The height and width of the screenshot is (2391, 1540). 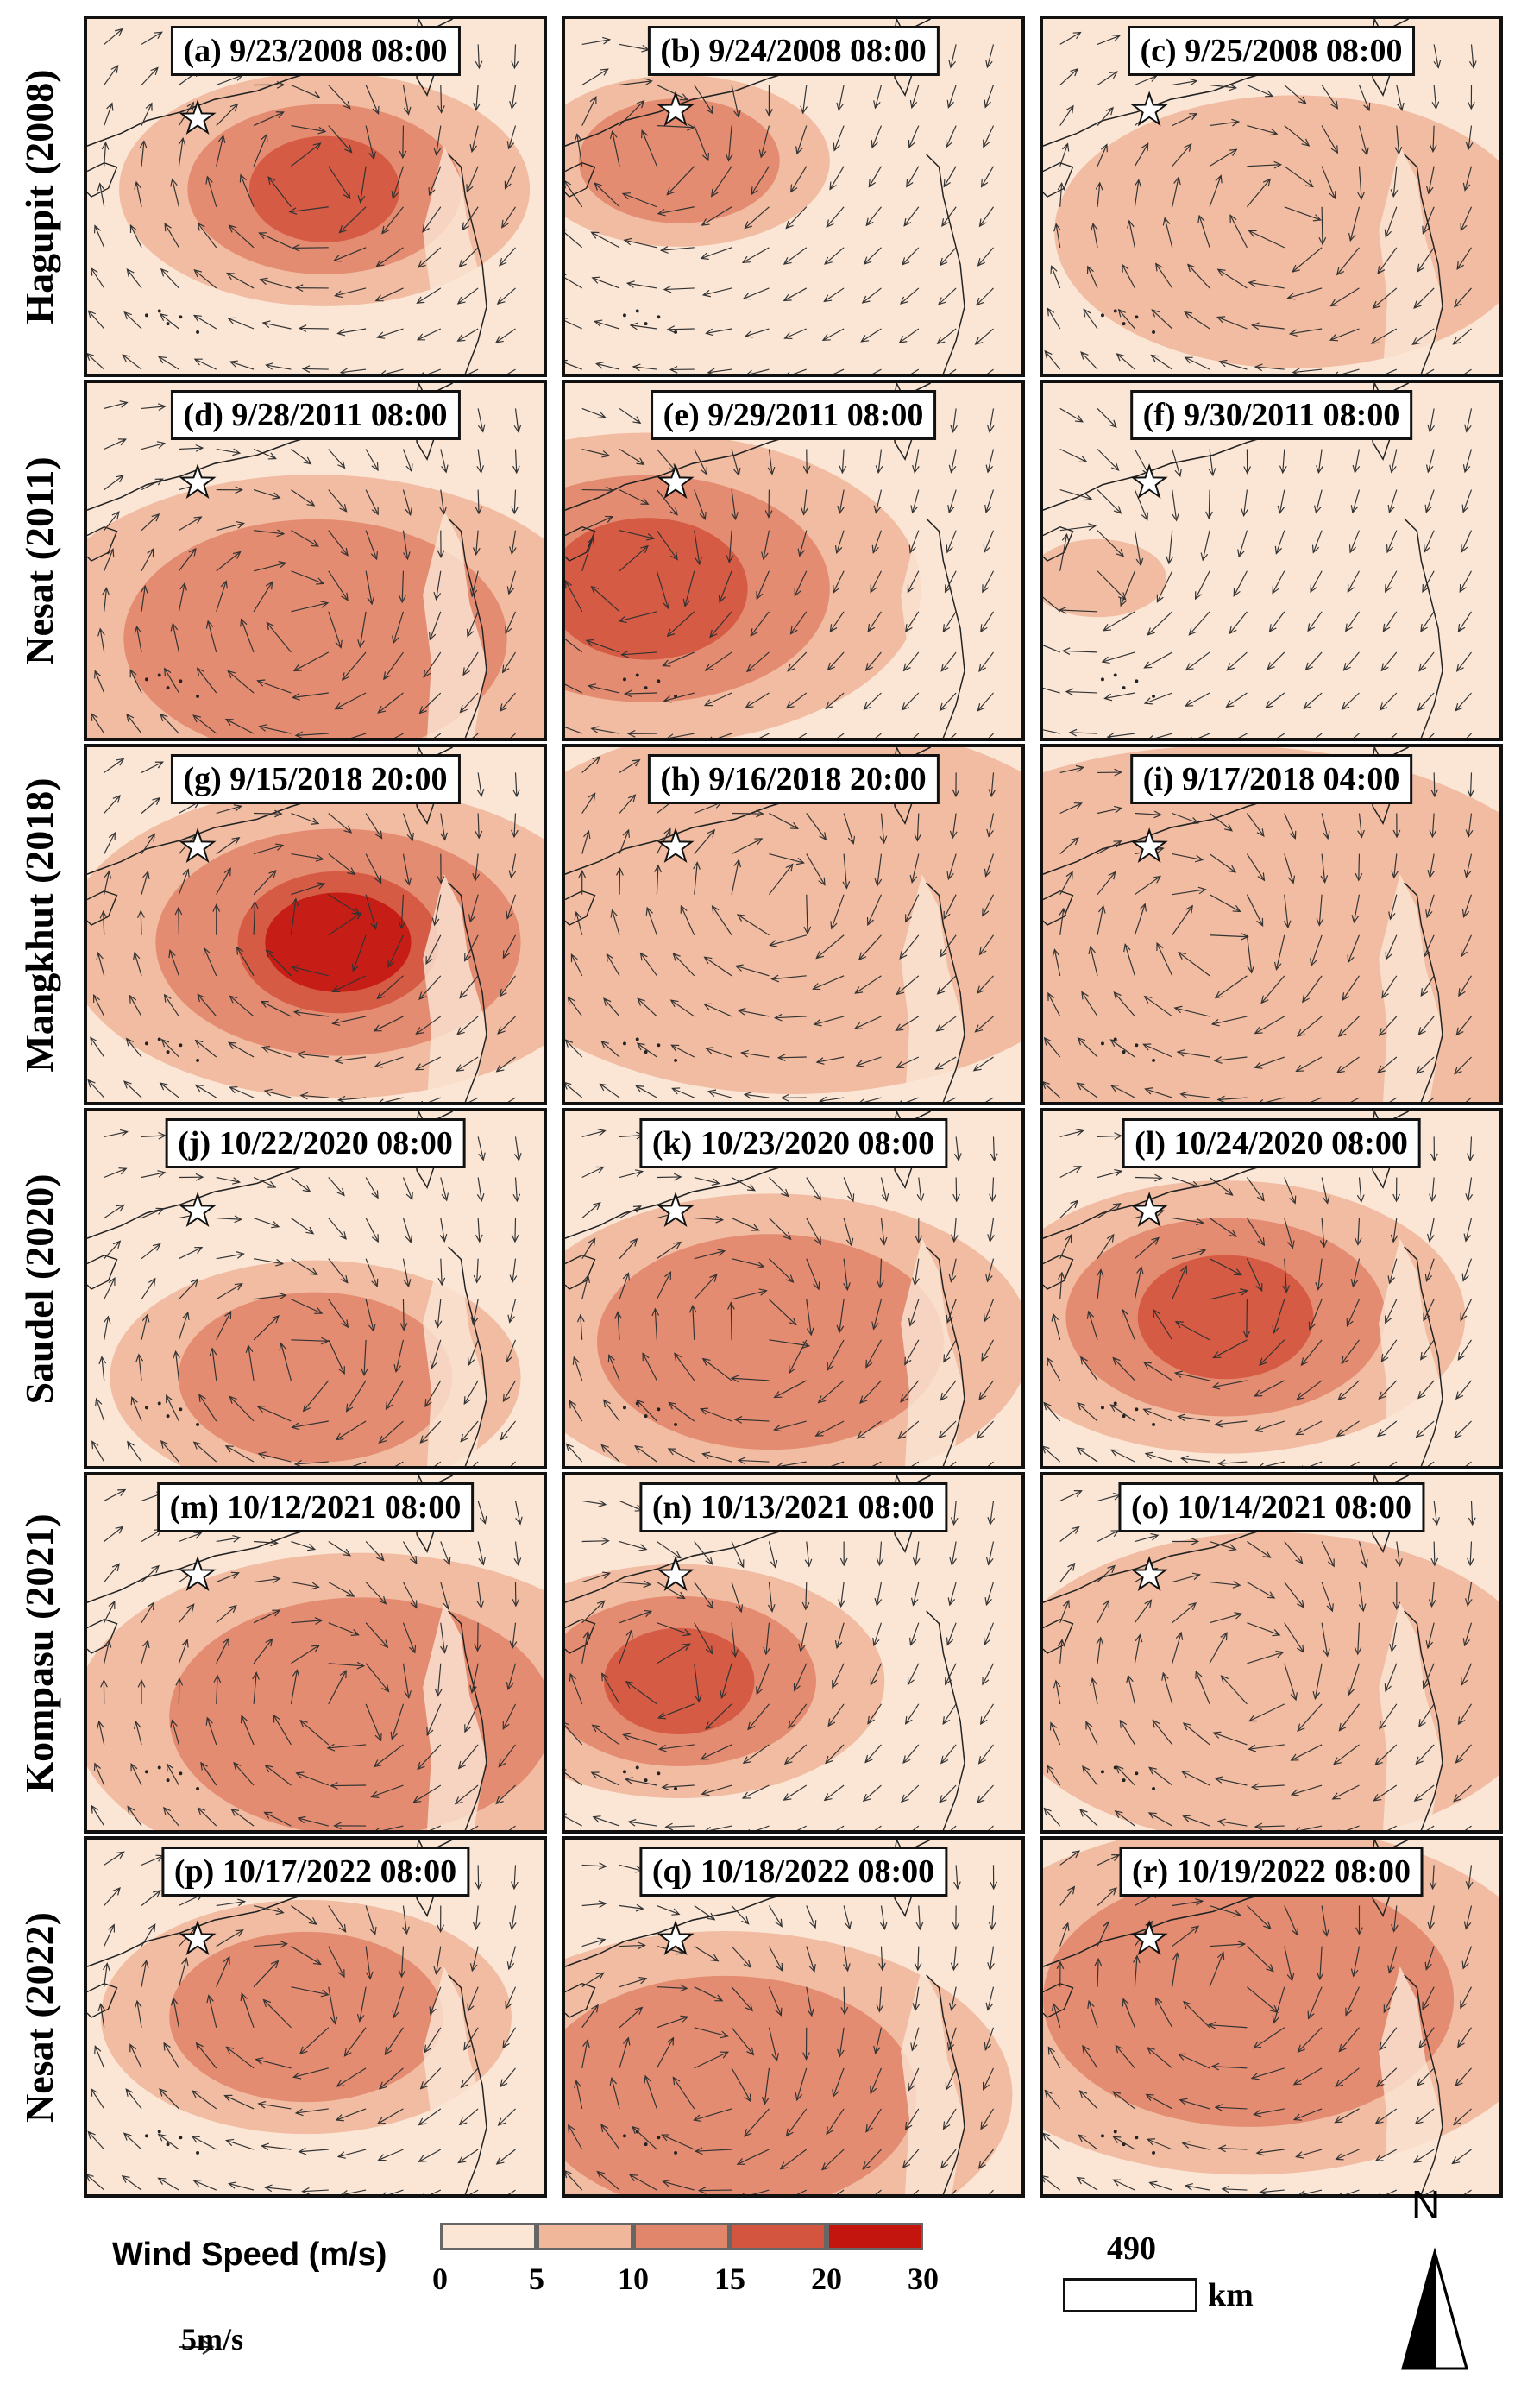 What do you see at coordinates (316, 1143) in the screenshot?
I see `panel-title: (j) 10/22/2020 08:00` at bounding box center [316, 1143].